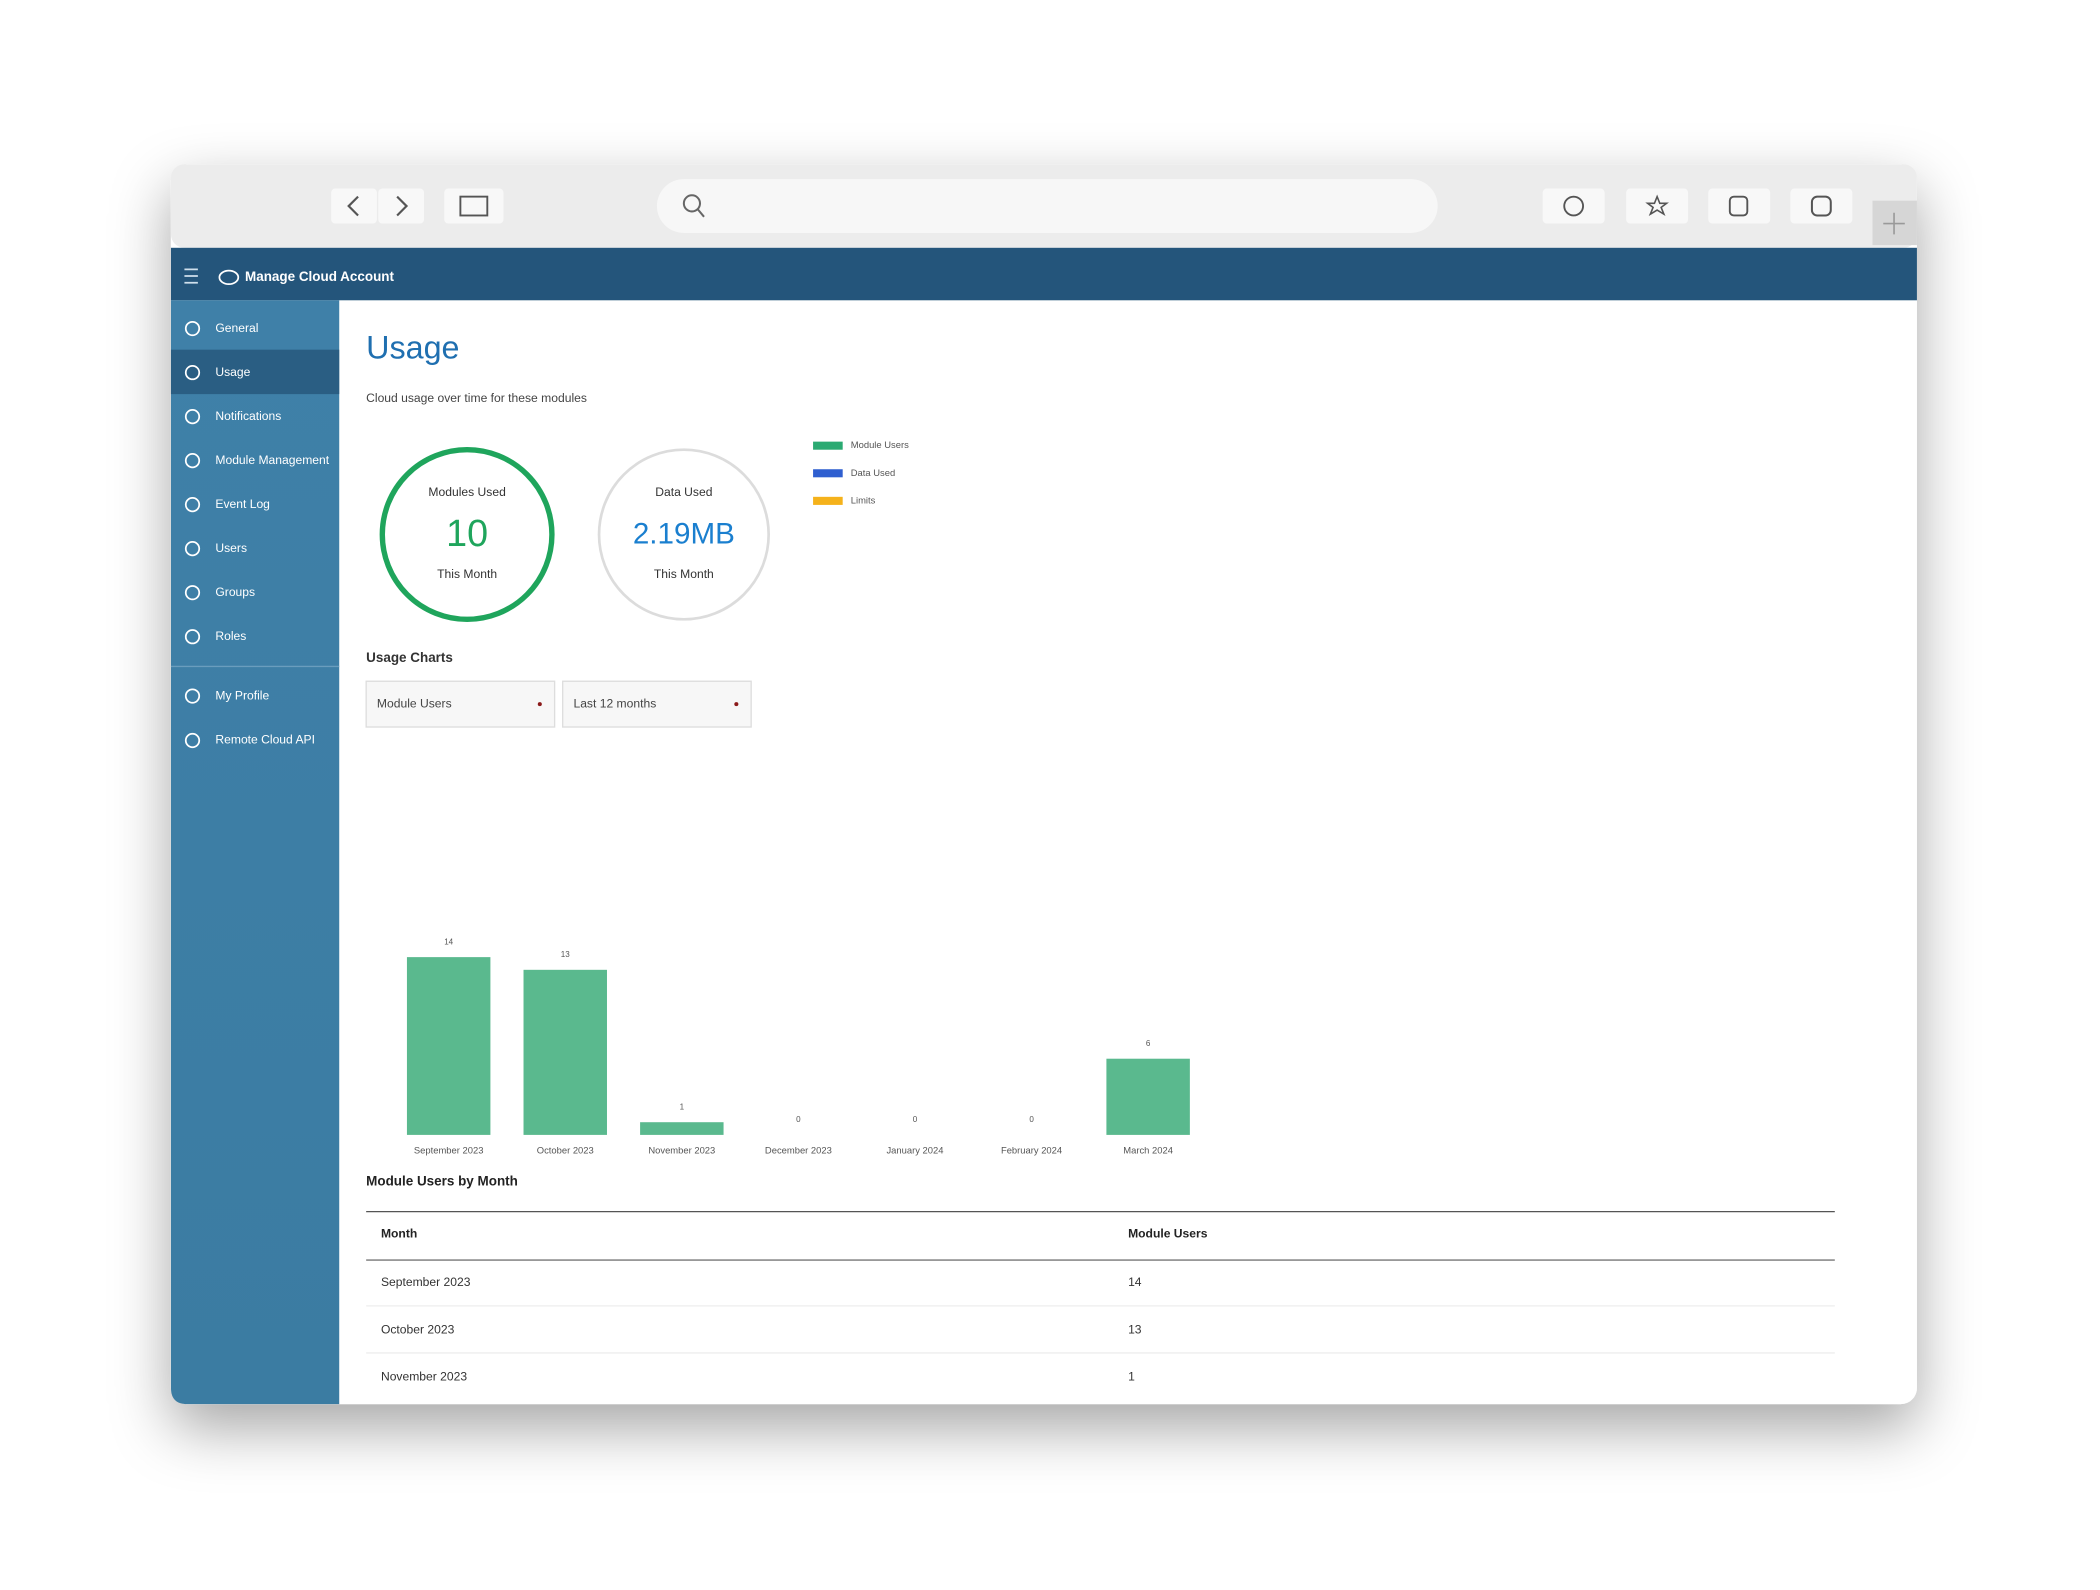  Describe the element at coordinates (320, 276) in the screenshot. I see `app-title: Manage Cloud Account` at that location.